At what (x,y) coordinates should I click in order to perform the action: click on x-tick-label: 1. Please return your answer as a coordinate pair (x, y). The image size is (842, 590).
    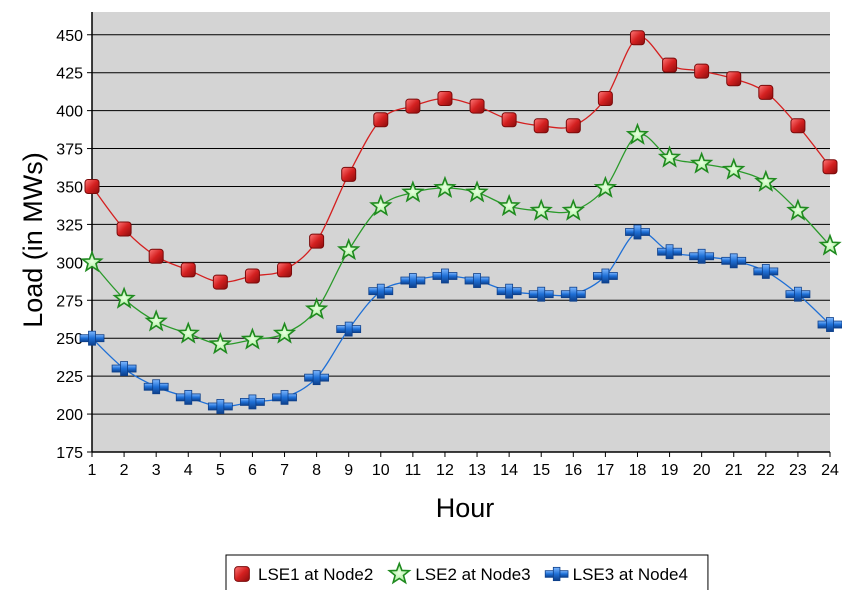
    Looking at the image, I should click on (92, 470).